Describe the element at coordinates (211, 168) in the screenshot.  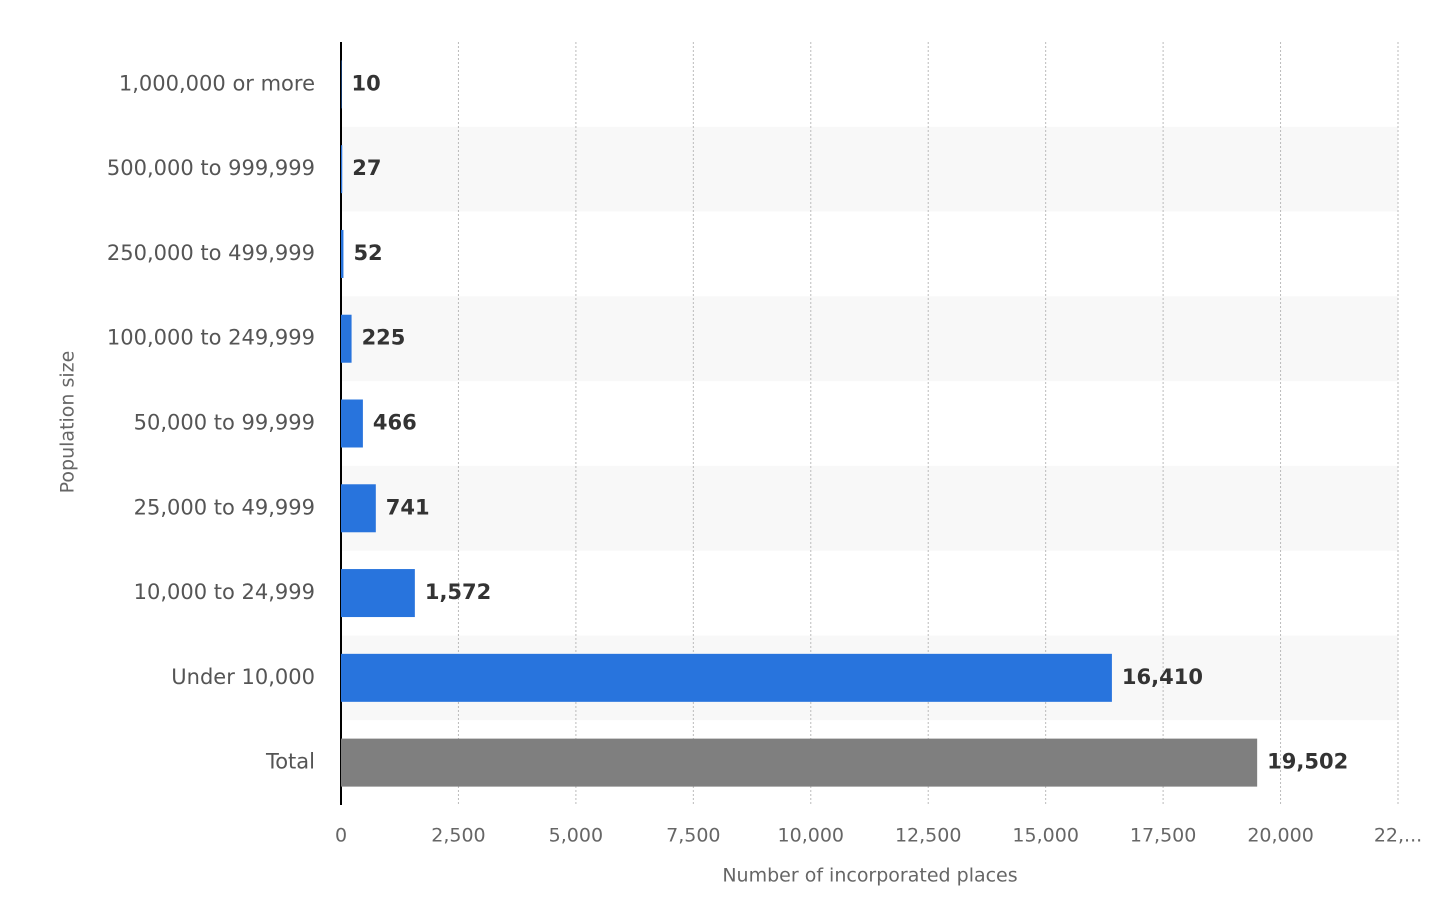
I see `y-tick-label: 500,000 to 999,999` at that location.